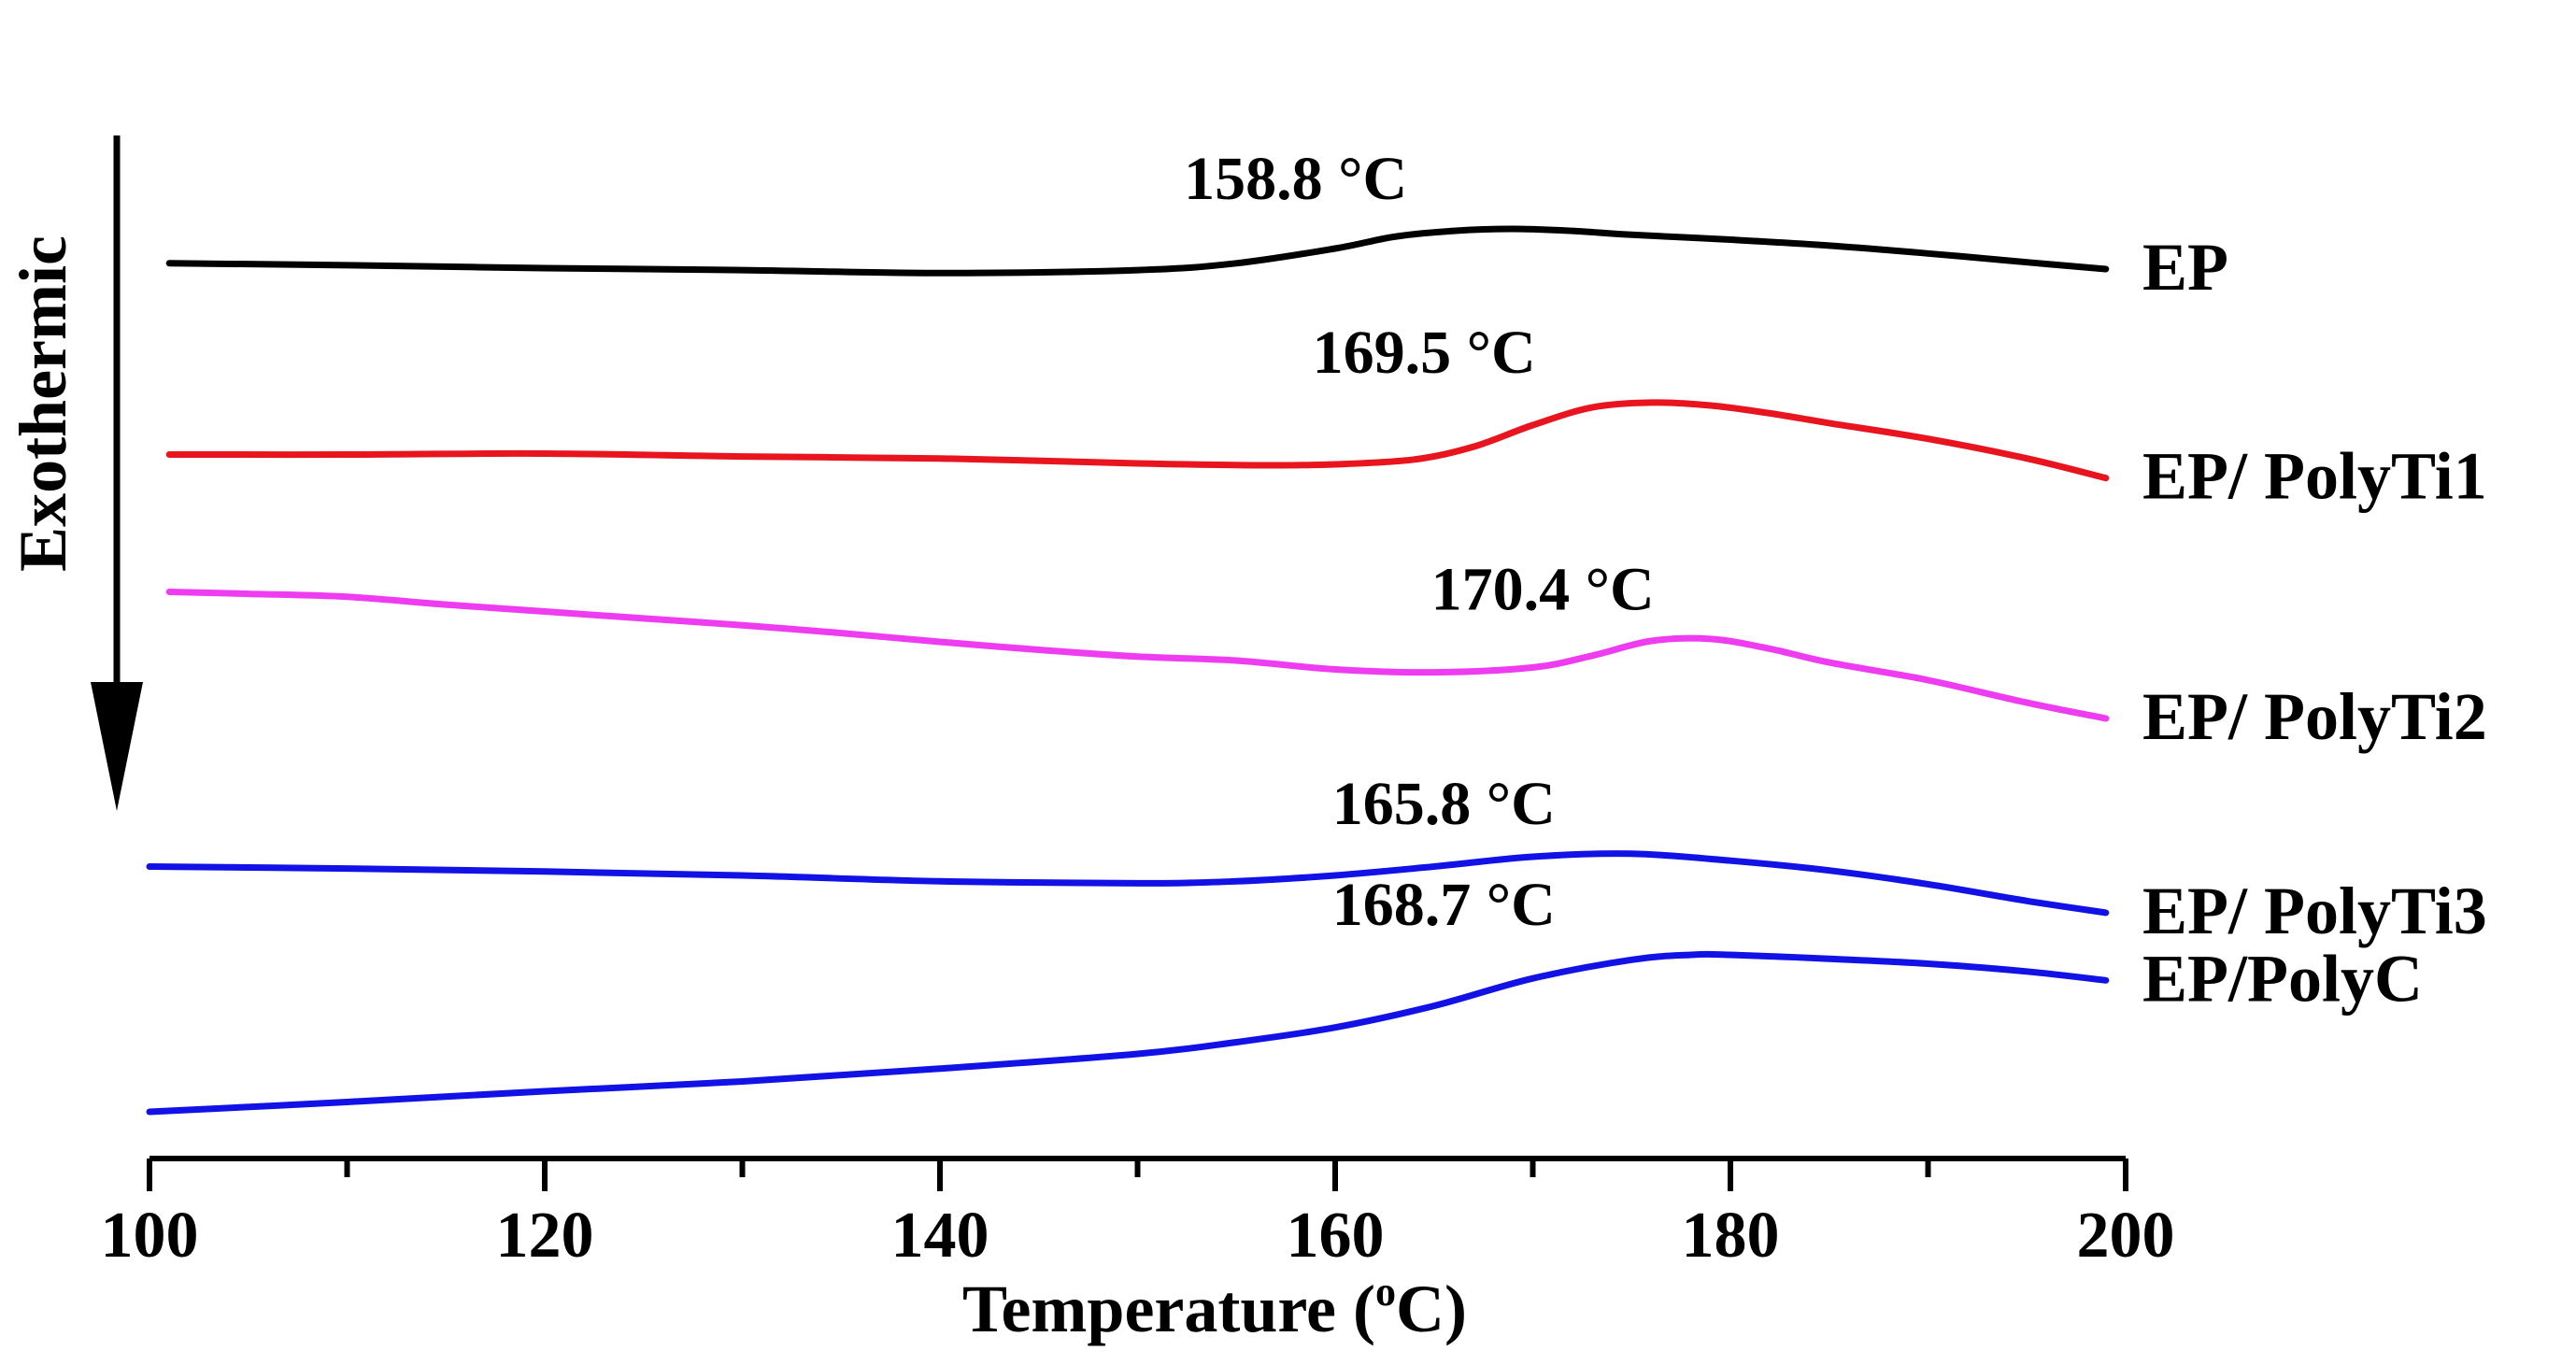  Describe the element at coordinates (940, 1236) in the screenshot. I see `x-tick-label-140: 140` at that location.